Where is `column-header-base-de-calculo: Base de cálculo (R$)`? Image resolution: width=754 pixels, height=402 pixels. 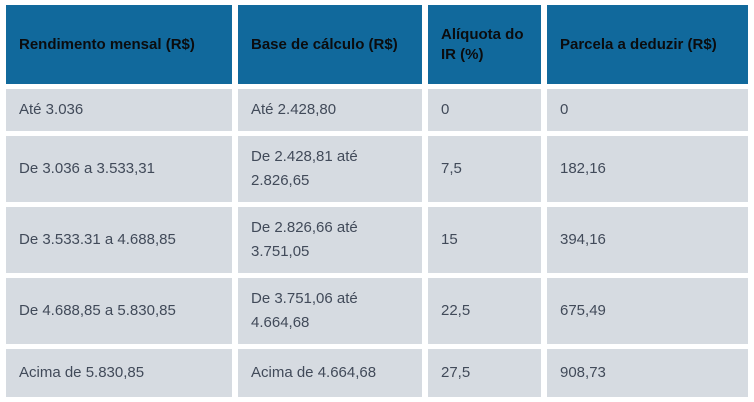 column-header-base-de-calculo: Base de cálculo (R$) is located at coordinates (330, 44).